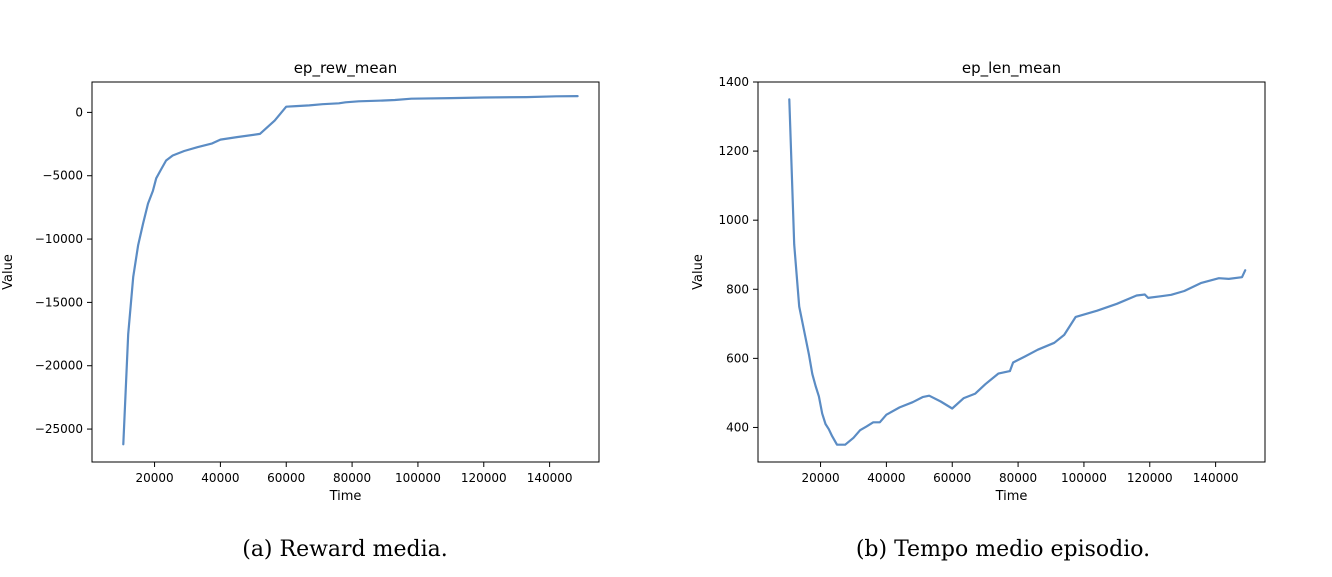 The height and width of the screenshot is (577, 1332). I want to click on figure-caption: (a) Reward media., so click(345, 549).